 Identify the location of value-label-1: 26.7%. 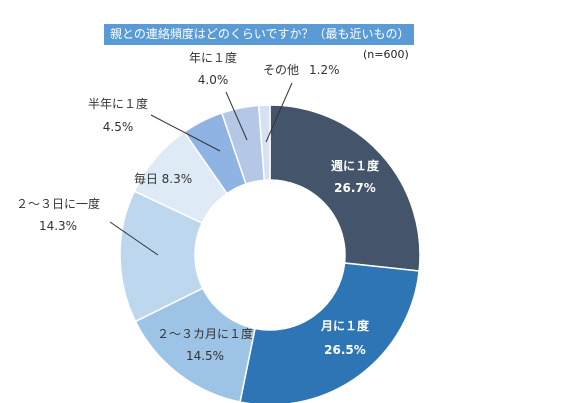
(355, 188).